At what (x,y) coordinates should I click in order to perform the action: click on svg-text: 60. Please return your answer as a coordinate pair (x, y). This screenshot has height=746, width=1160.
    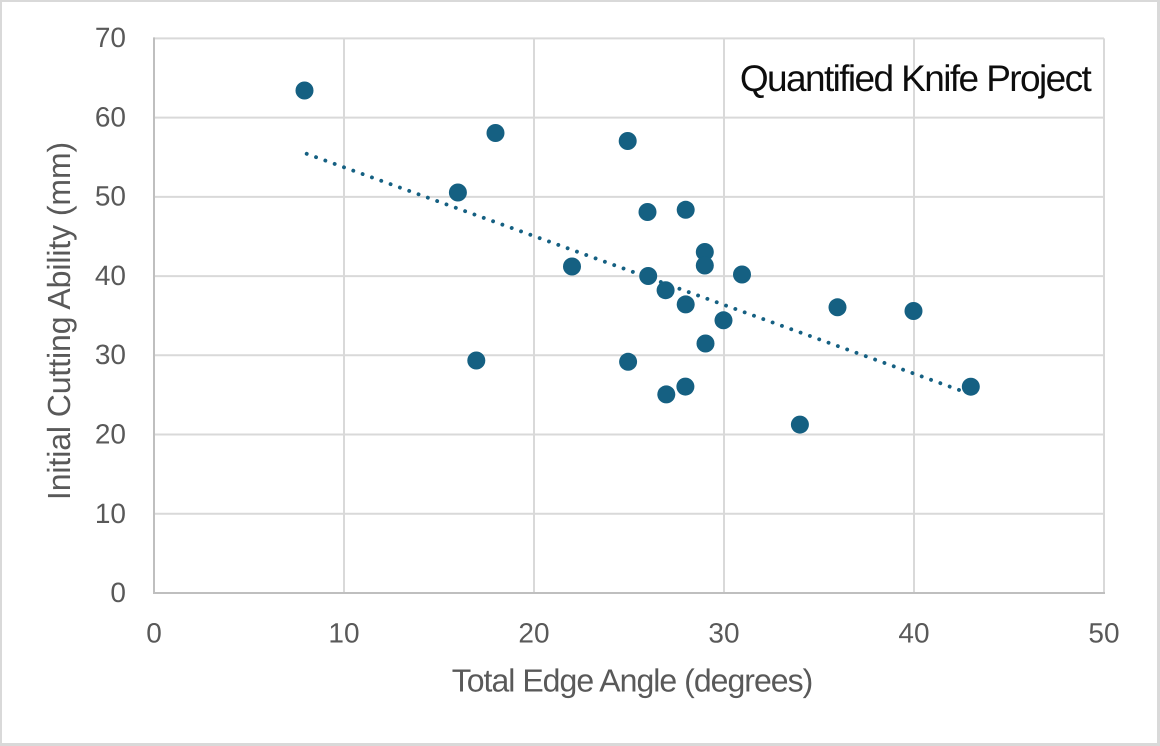
    Looking at the image, I should click on (110, 116).